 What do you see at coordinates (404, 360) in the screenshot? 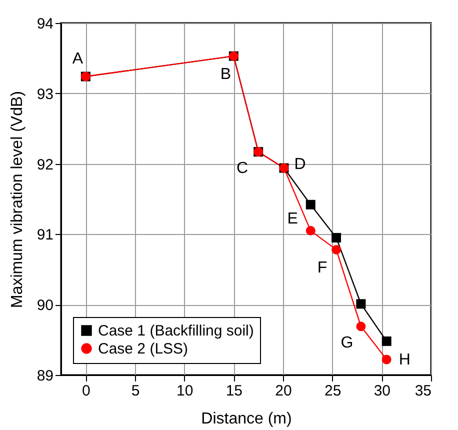
I see `annotation: H` at bounding box center [404, 360].